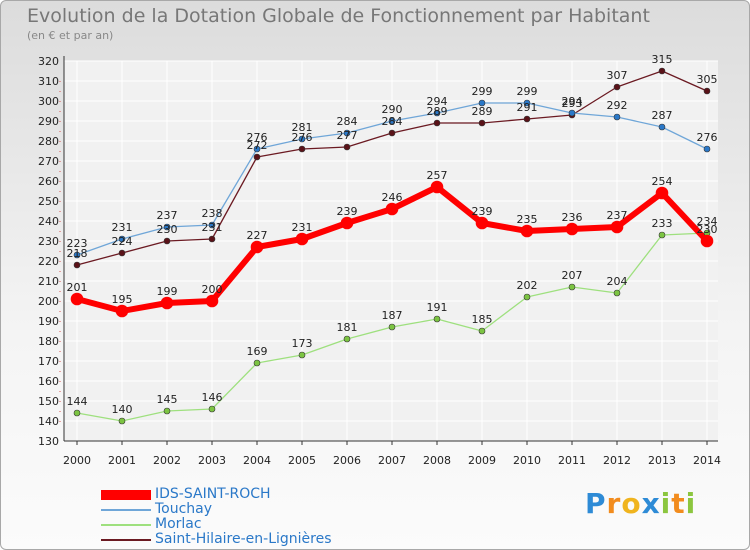 Image resolution: width=750 pixels, height=550 pixels. What do you see at coordinates (122, 409) in the screenshot?
I see `data-label-morlac: 140` at bounding box center [122, 409].